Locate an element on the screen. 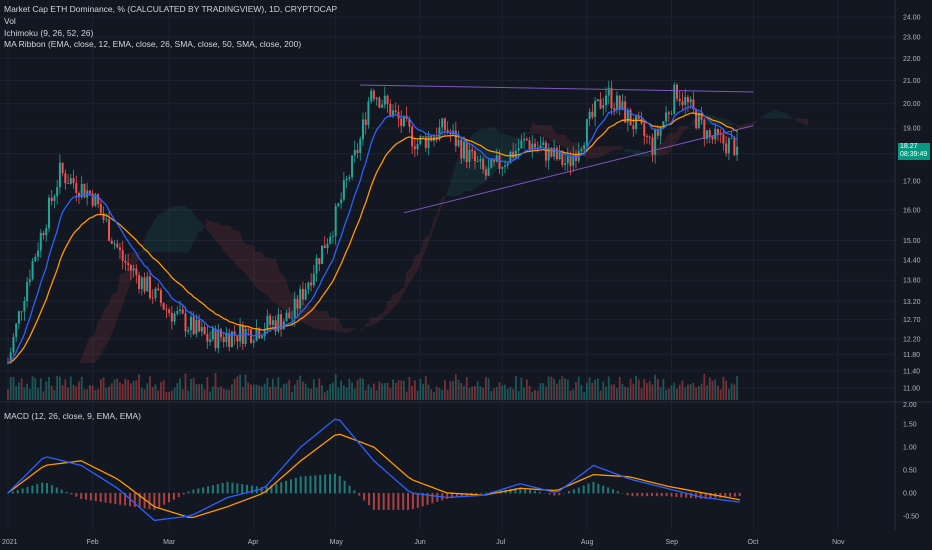 Image resolution: width=932 pixels, height=550 pixels. upper-trendline is located at coordinates (557, 88).